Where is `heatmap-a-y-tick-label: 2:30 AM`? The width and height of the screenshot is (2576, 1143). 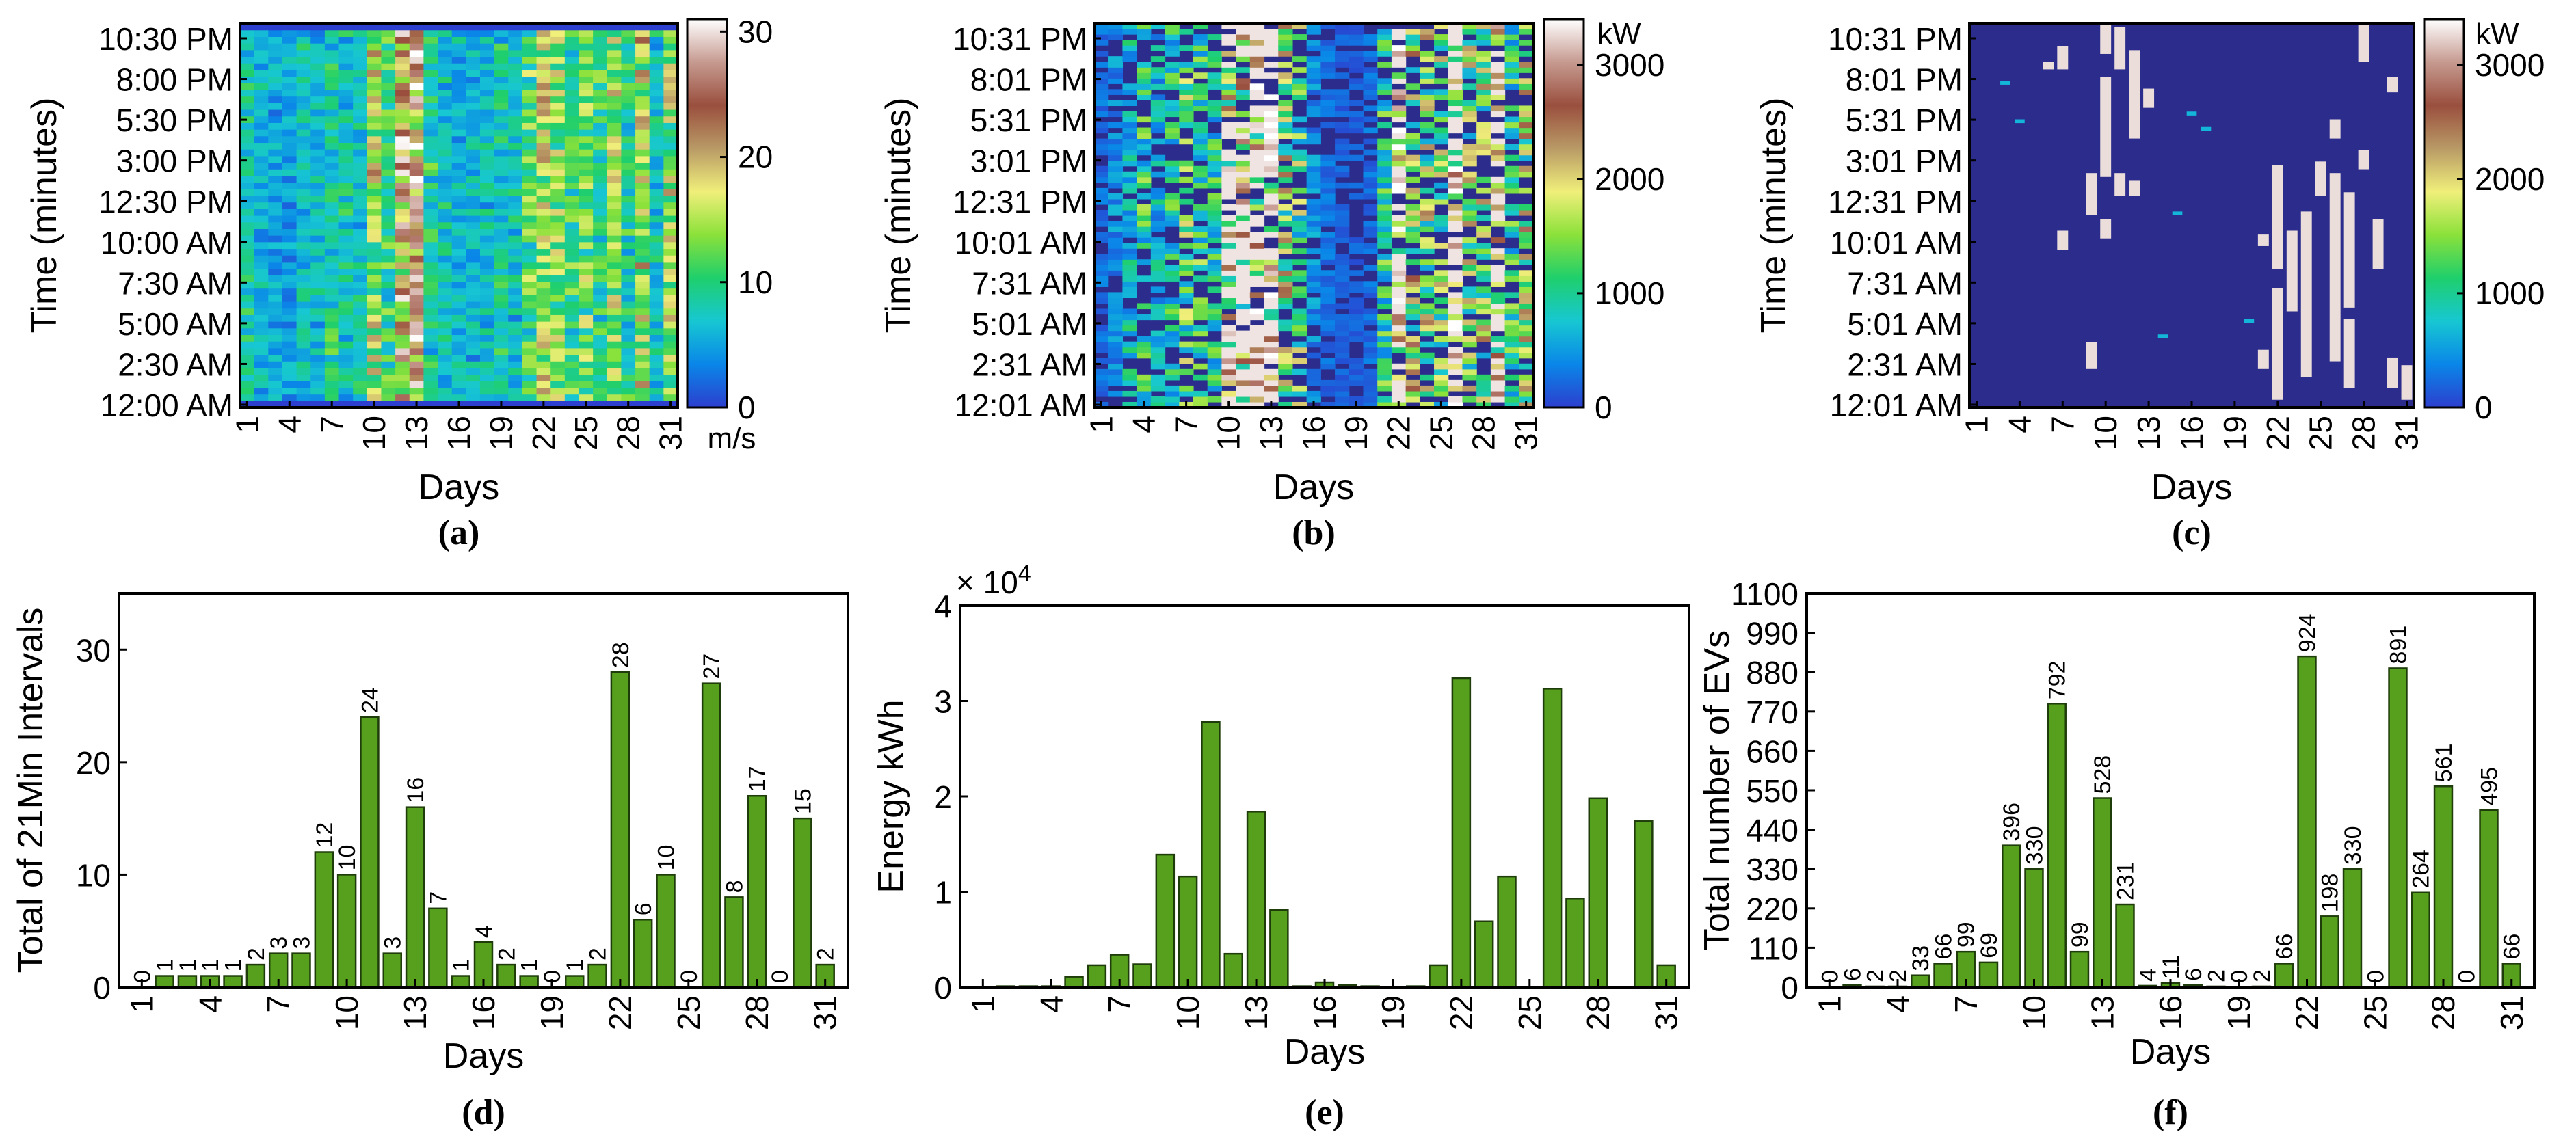 heatmap-a-y-tick-label: 2:30 AM is located at coordinates (175, 364).